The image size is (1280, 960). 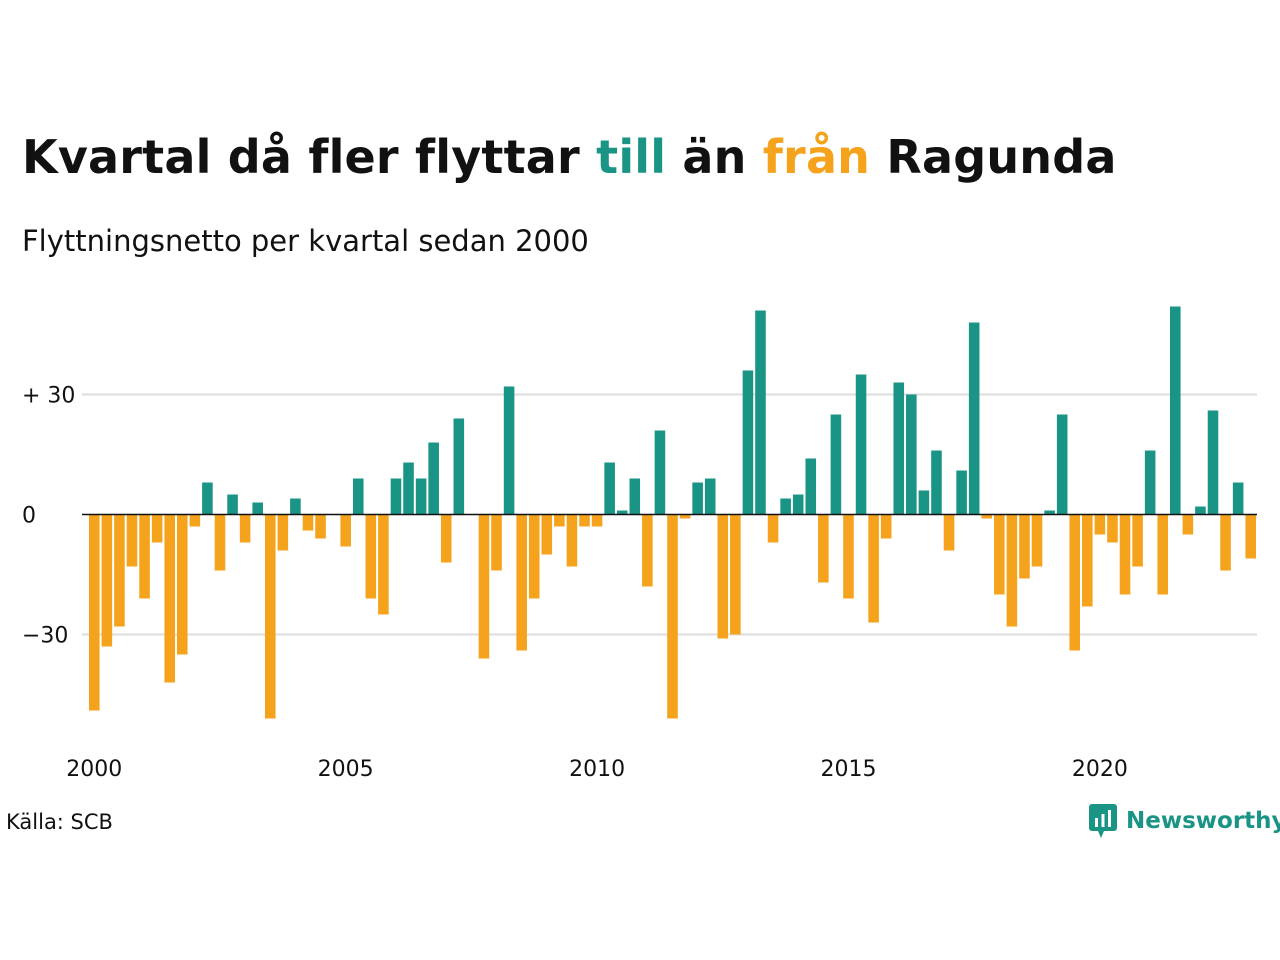 I want to click on title-part-3: än, so click(x=714, y=157).